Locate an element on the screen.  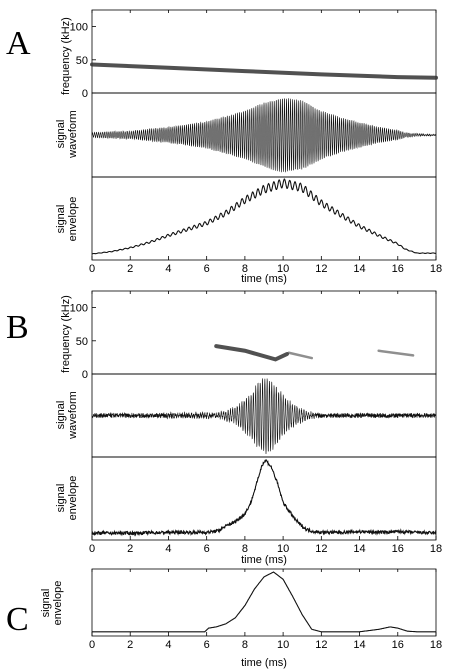
b-frequency-frame is located at coordinates (264, 332).